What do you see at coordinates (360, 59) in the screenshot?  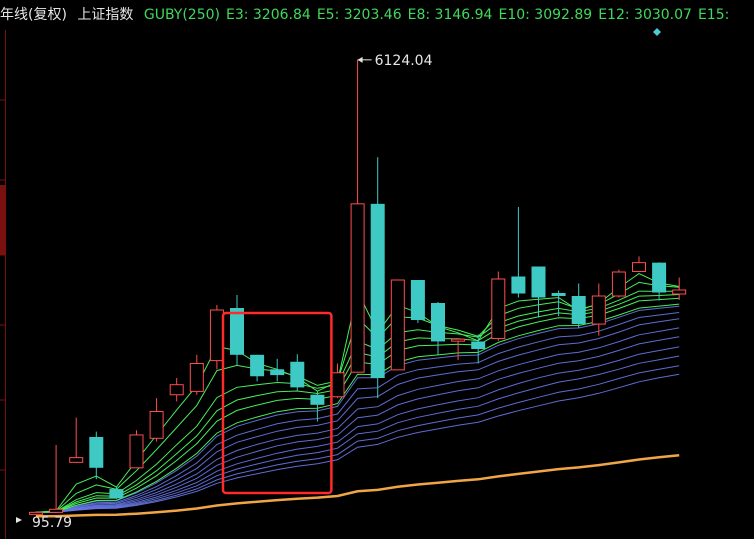 I see `high-label-arrow` at bounding box center [360, 59].